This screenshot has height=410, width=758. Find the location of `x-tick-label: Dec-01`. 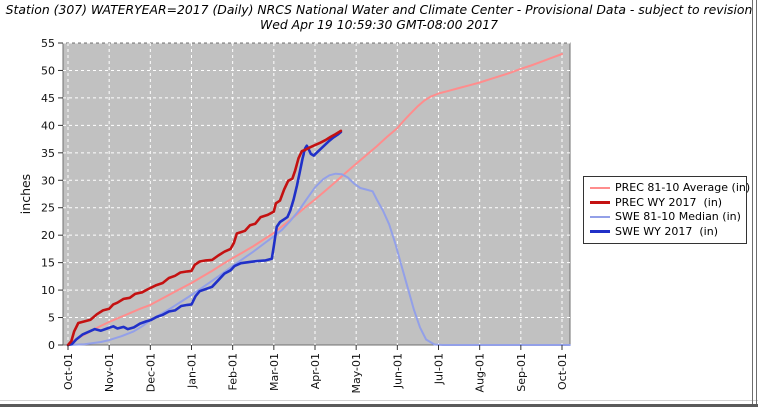

x-tick-label: Dec-01 is located at coordinates (150, 372).